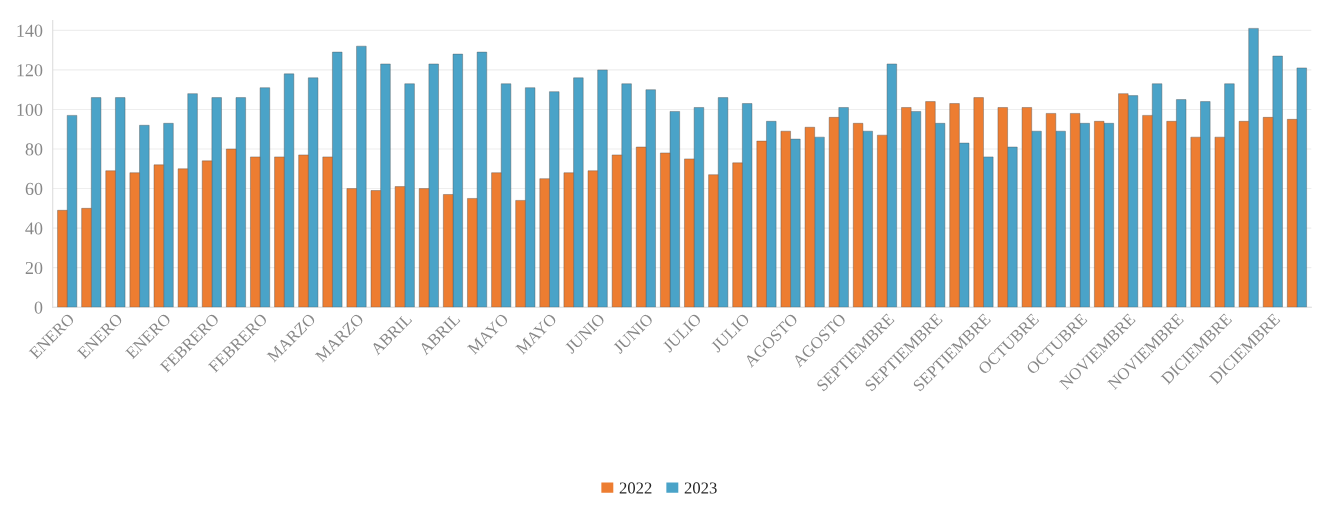 This screenshot has width=1318, height=512. What do you see at coordinates (30, 70) in the screenshot?
I see `y-tick-label: 120` at bounding box center [30, 70].